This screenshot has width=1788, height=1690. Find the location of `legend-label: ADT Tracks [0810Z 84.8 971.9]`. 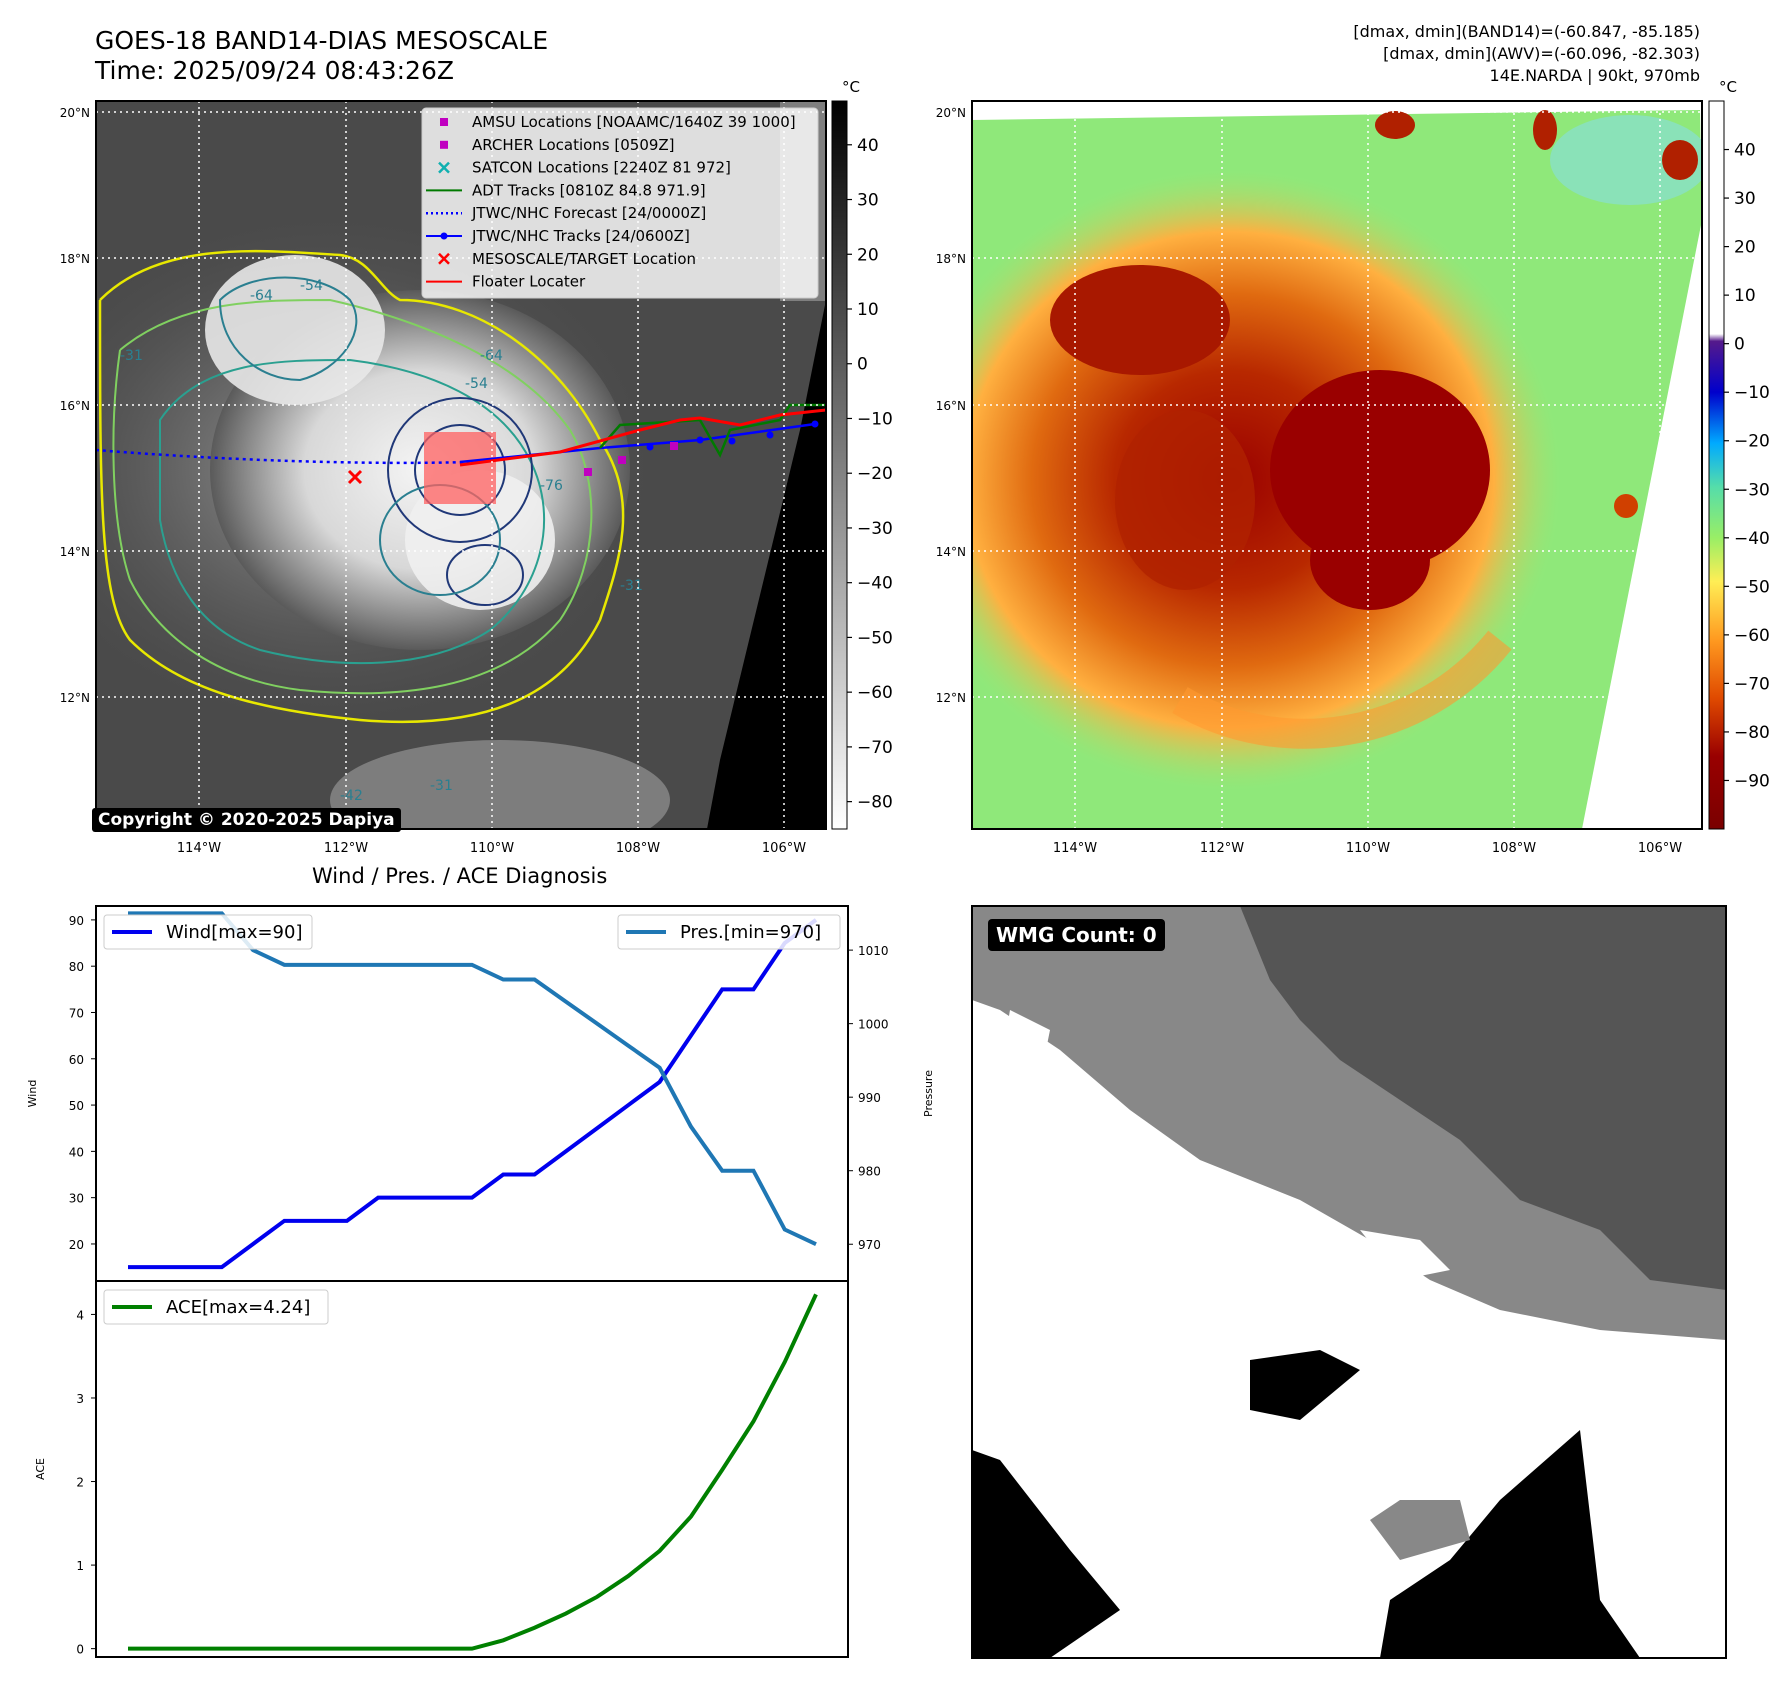

legend-label: ADT Tracks [0810Z 84.8 971.9] is located at coordinates (589, 190).